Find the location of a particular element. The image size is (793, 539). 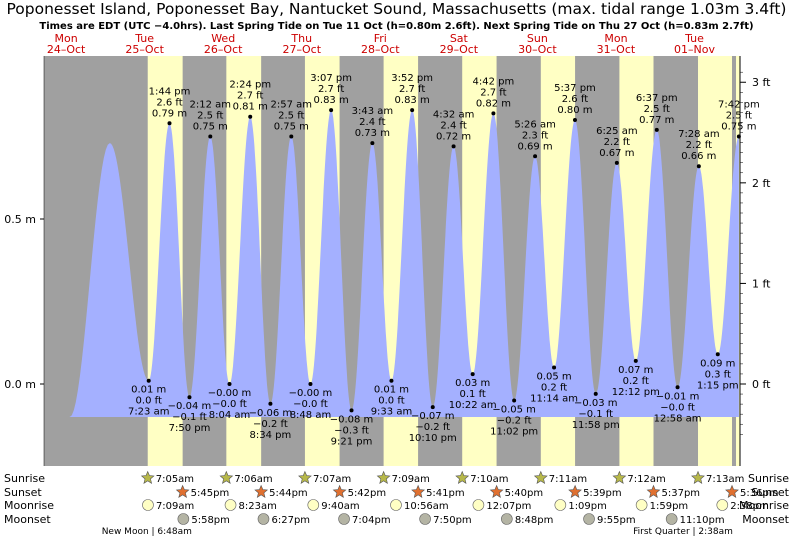

moonrise-time-label: 1:59pm is located at coordinates (669, 506).